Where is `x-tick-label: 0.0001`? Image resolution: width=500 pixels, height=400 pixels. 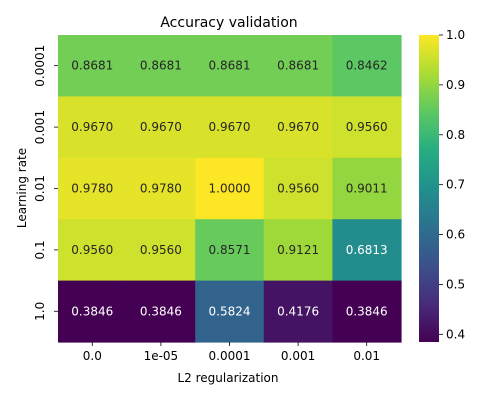
x-tick-label: 0.0001 is located at coordinates (230, 356).